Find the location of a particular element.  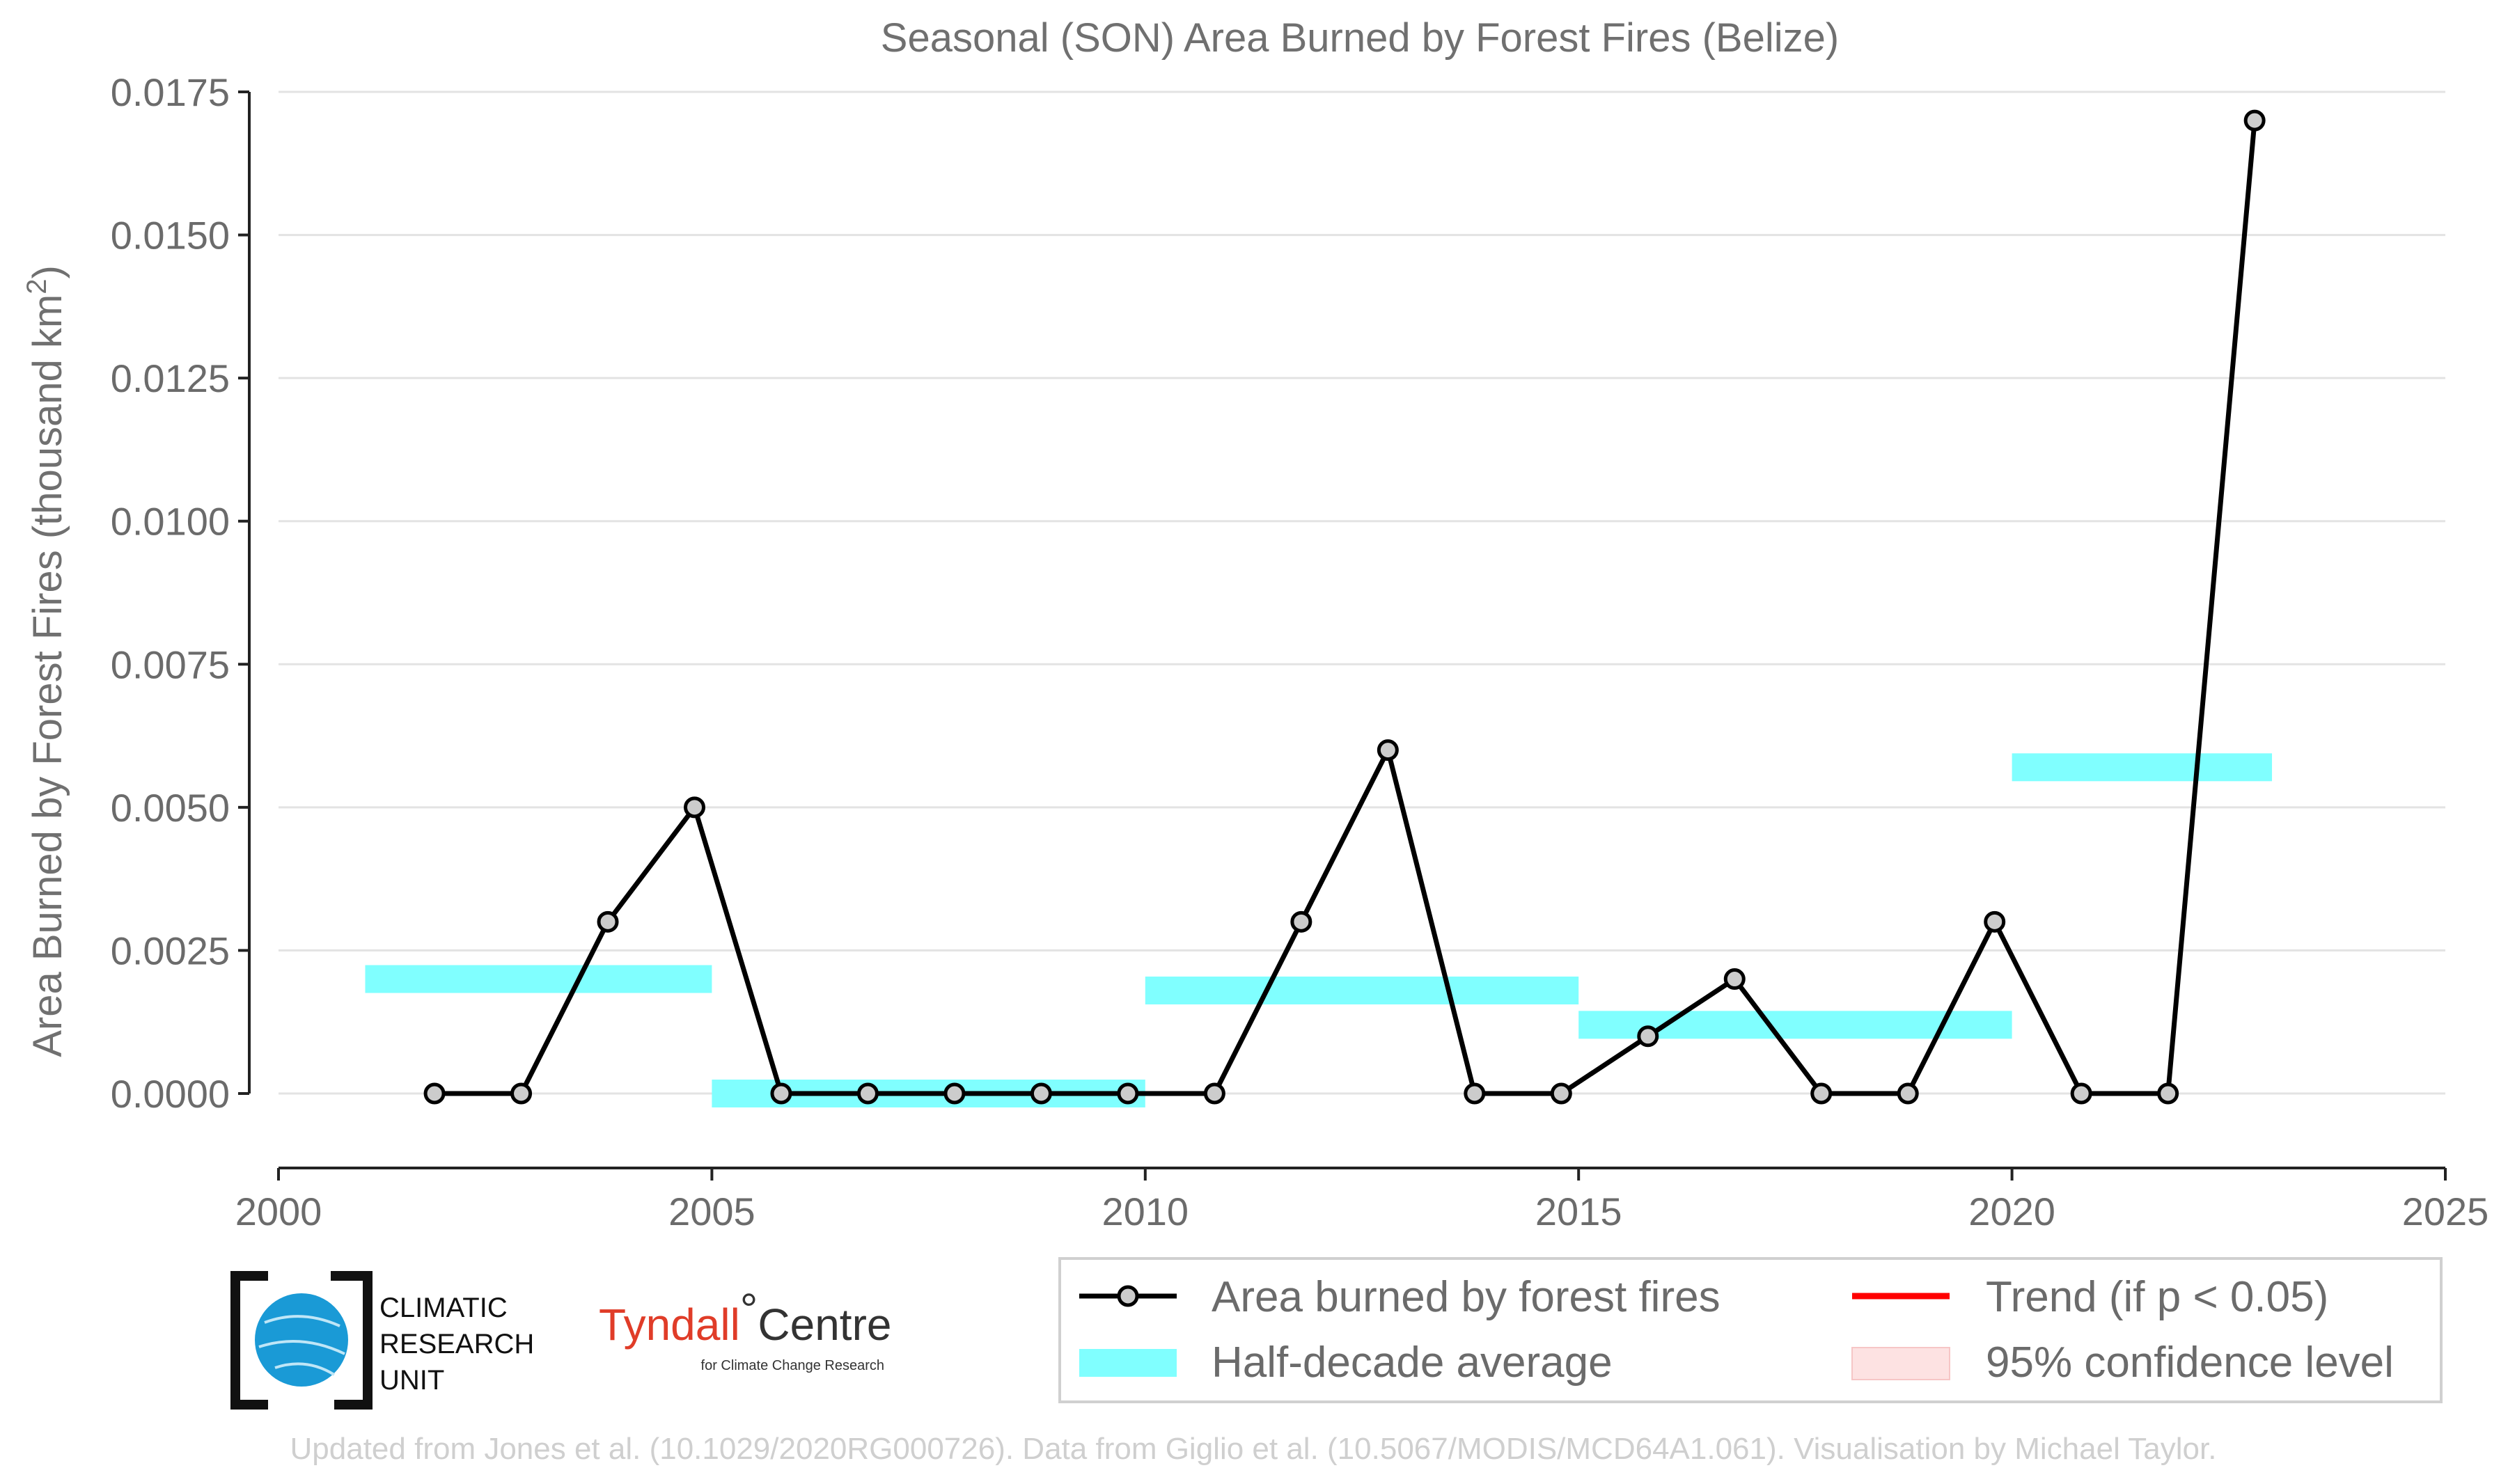

tyndall-wordmark: Tyndall°Centre is located at coordinates (745, 1317).